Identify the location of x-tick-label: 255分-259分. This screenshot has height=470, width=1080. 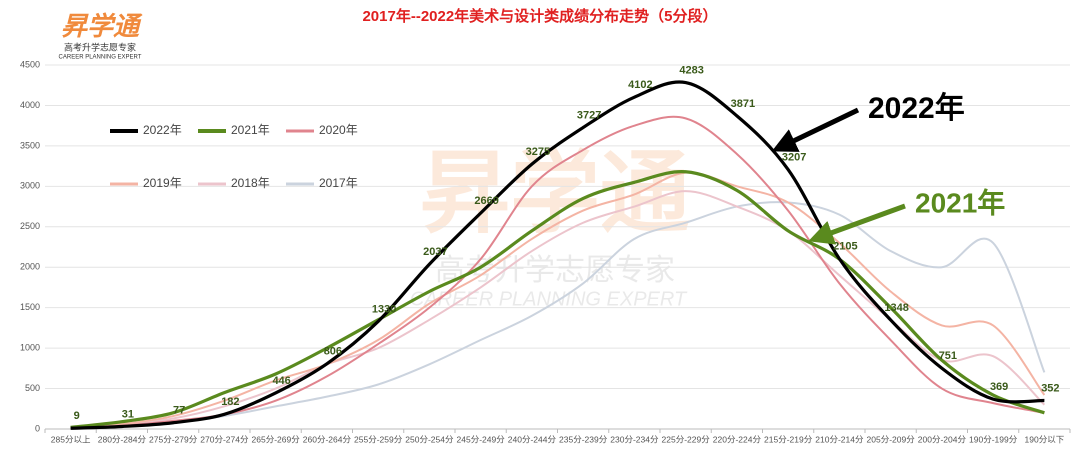
(378, 439).